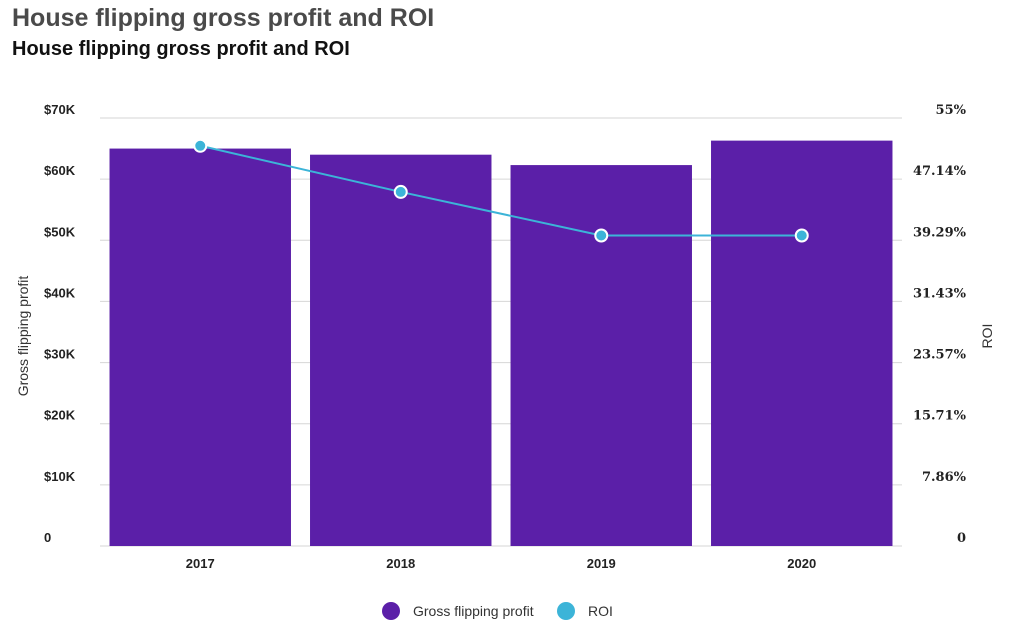 The width and height of the screenshot is (1024, 636). What do you see at coordinates (23, 336) in the screenshot?
I see `y-axis-title: Gross flipping profit` at bounding box center [23, 336].